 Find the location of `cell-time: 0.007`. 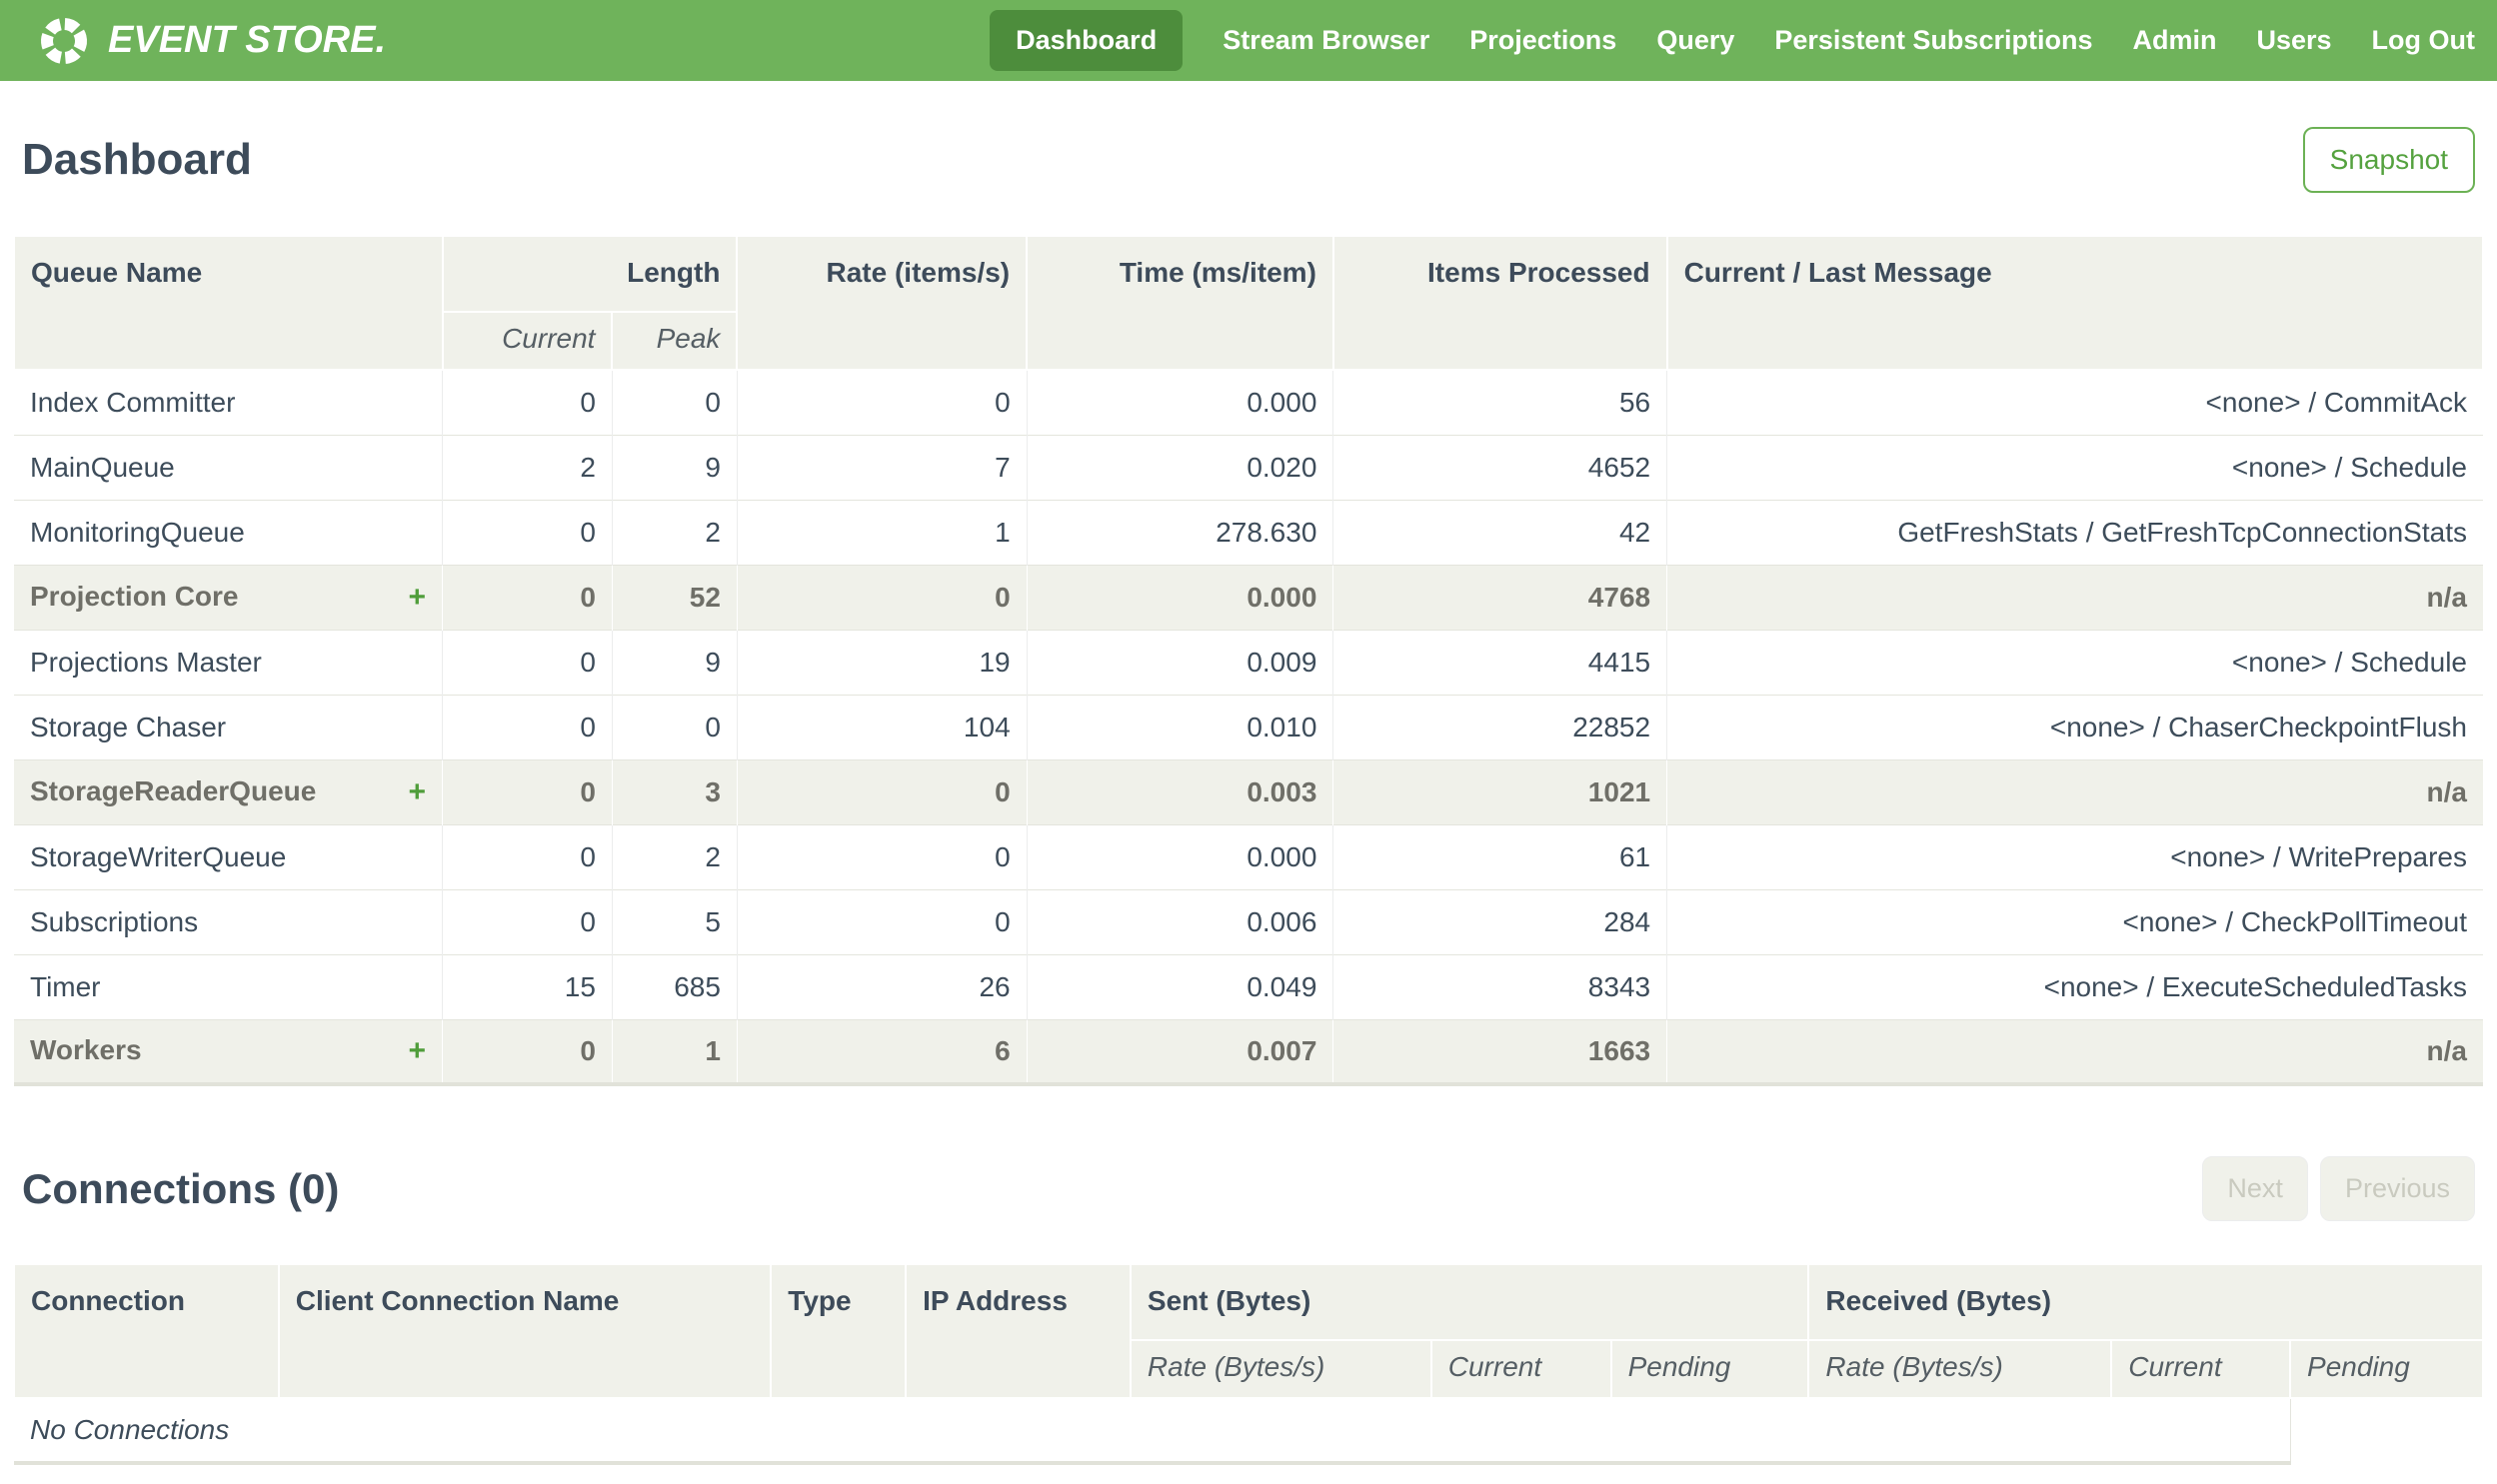

cell-time: 0.007 is located at coordinates (1179, 1051).